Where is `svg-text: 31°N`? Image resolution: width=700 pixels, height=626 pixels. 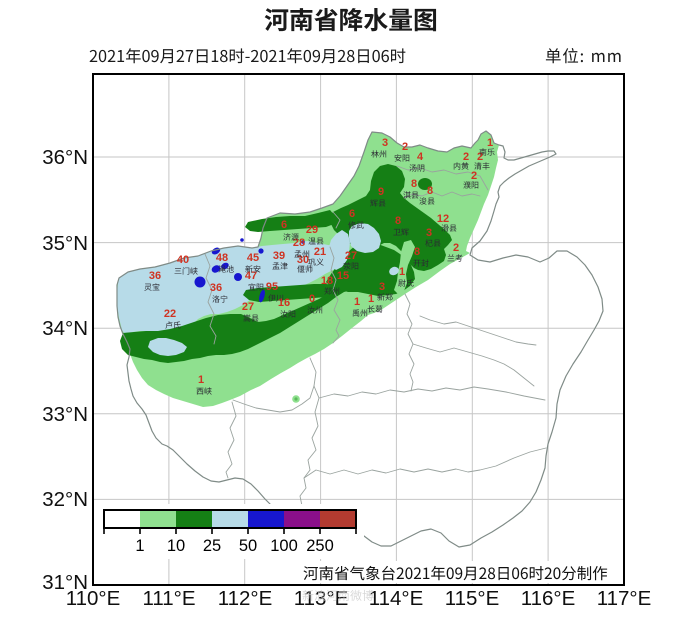
svg-text: 31°N is located at coordinates (65, 582).